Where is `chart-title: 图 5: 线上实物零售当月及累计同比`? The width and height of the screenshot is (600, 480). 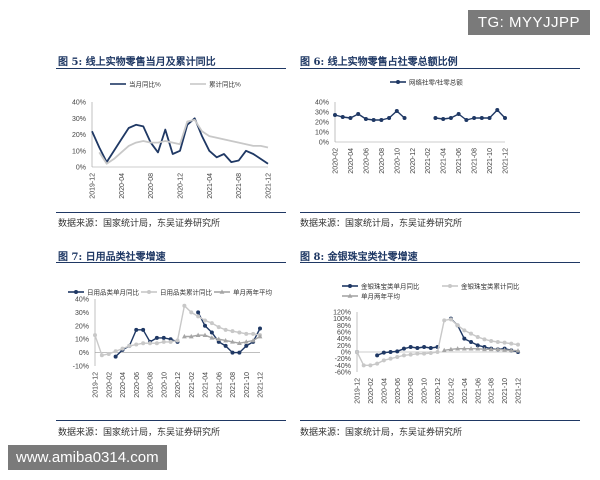 chart-title: 图 5: 线上实物零售当月及累计同比 is located at coordinates (137, 62).